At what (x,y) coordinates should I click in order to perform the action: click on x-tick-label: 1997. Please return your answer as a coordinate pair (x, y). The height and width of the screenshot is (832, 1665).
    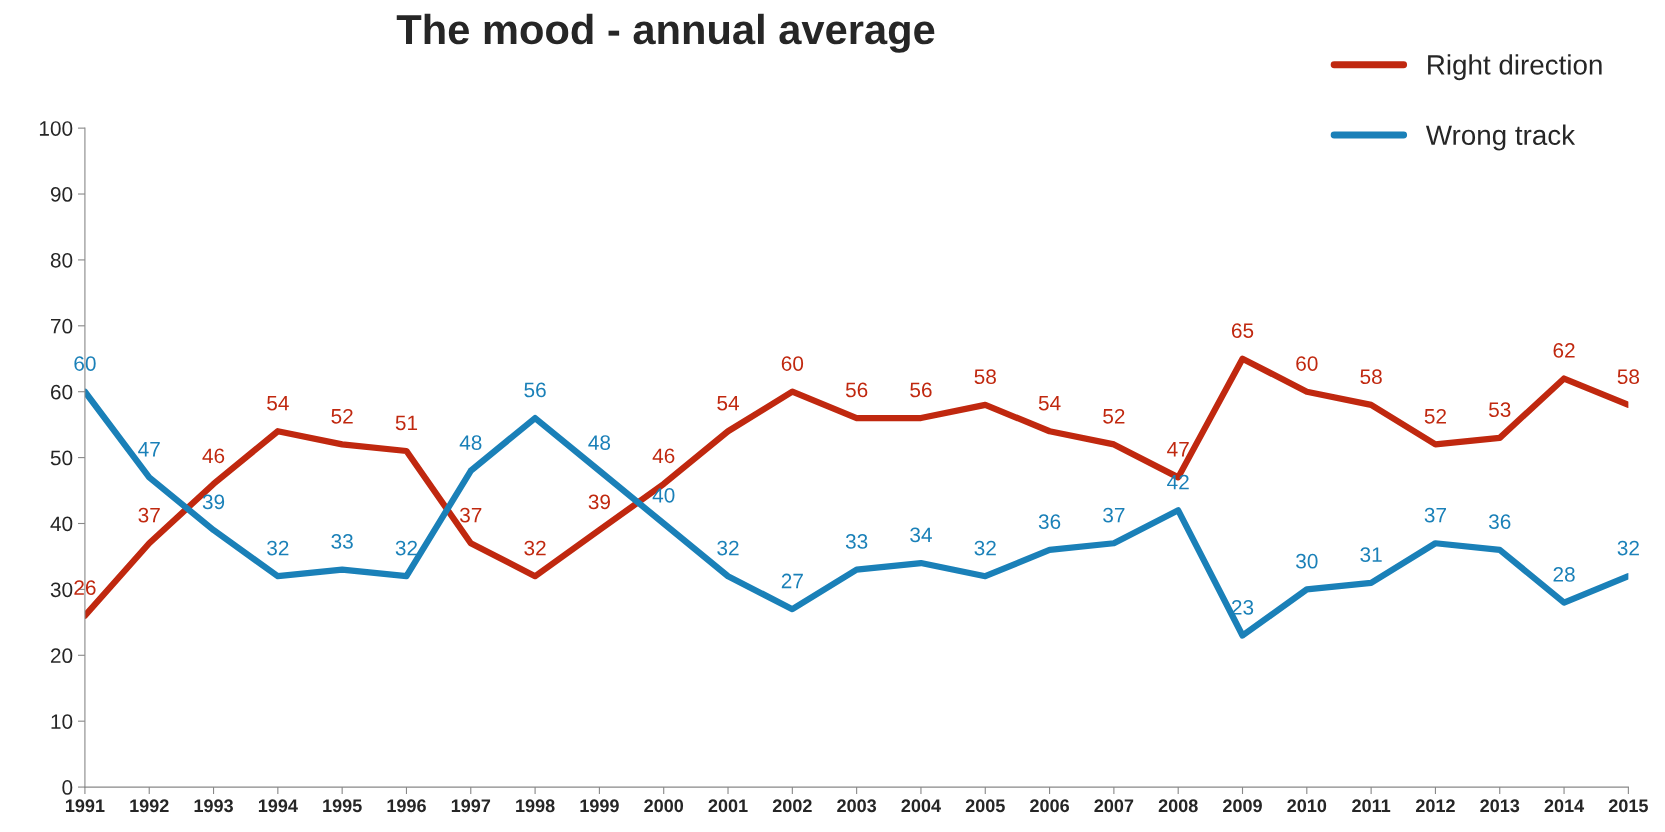
    Looking at the image, I should click on (471, 806).